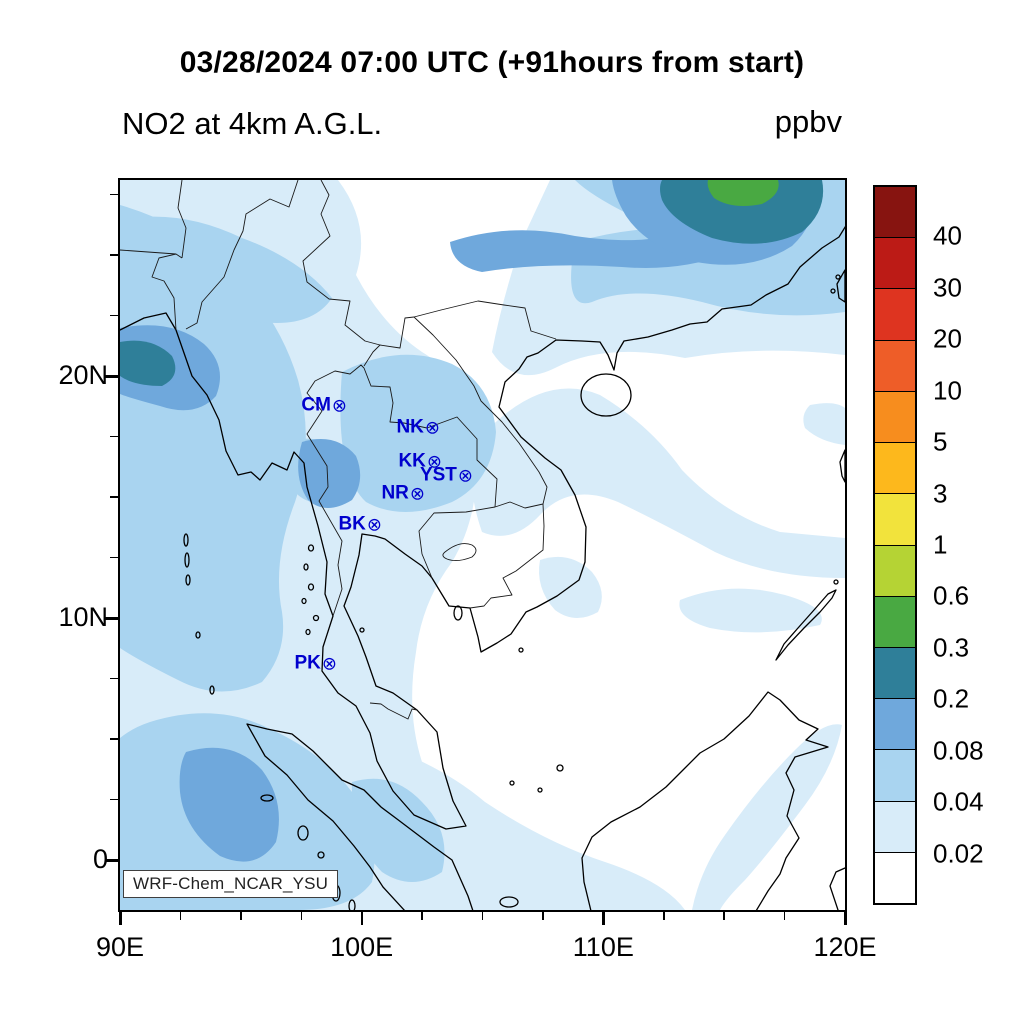 This screenshot has height=1024, width=1024. Describe the element at coordinates (457, 542) in the screenshot. I see `border-thailand-cambodia` at that location.